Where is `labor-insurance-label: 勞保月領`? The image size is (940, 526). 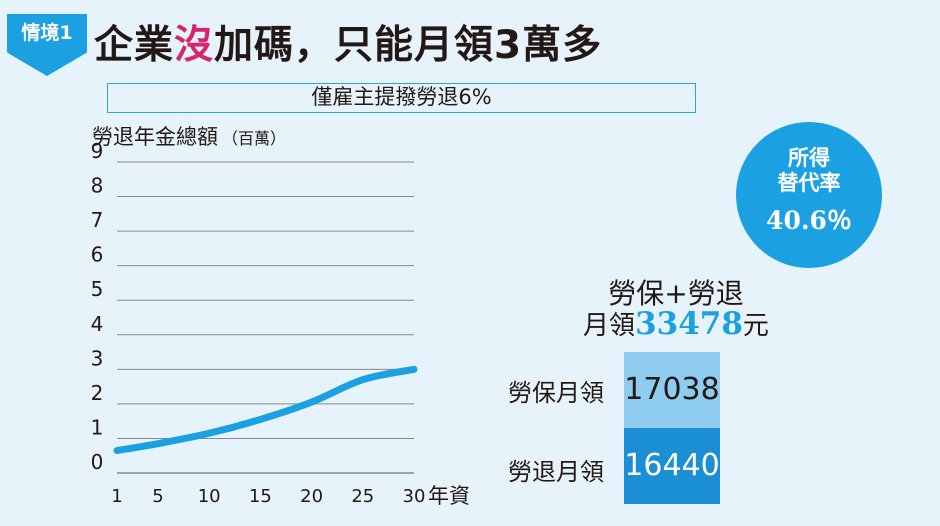
labor-insurance-label: 勞保月領 is located at coordinates (556, 393).